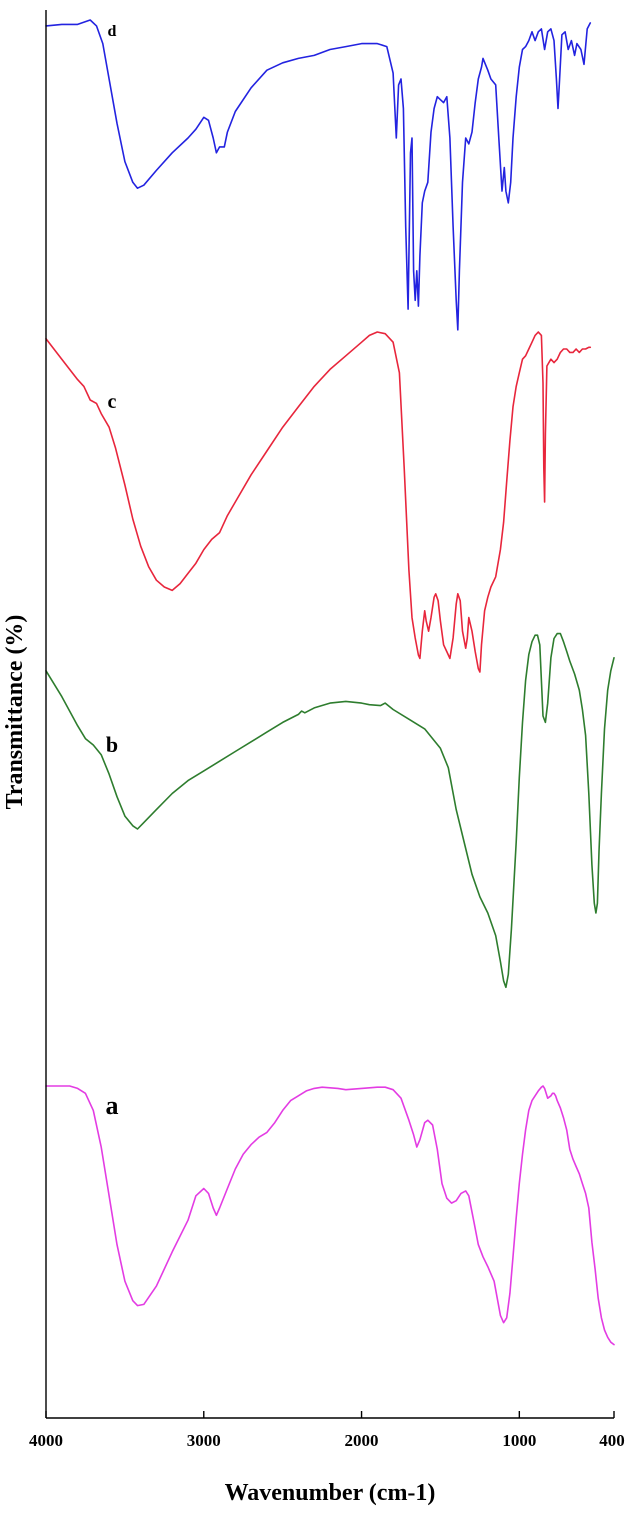 The width and height of the screenshot is (633, 1520). I want to click on x-tick-label-2000: 2000, so click(362, 1440).